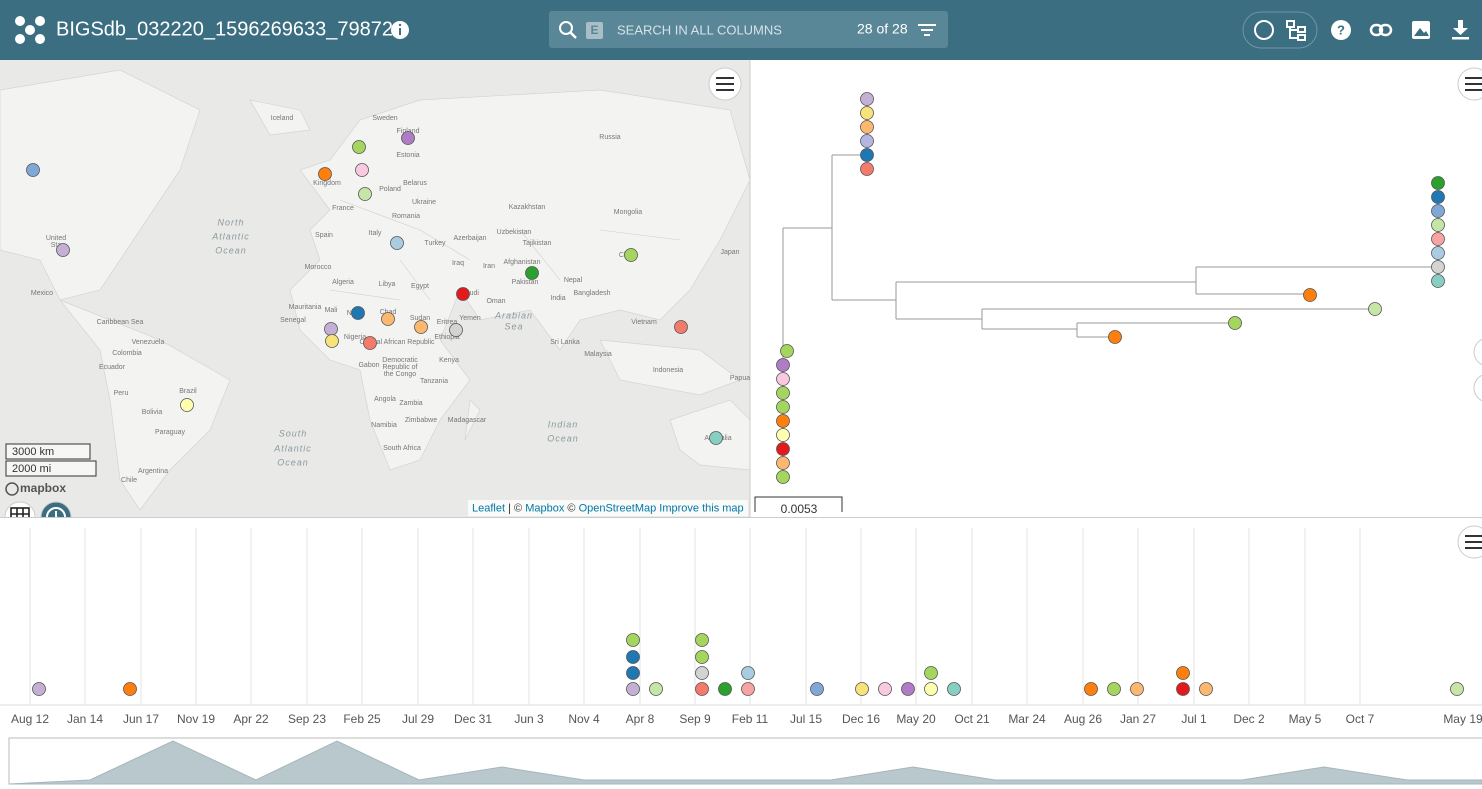  Describe the element at coordinates (618, 508) in the screenshot. I see `osm-link: OpenStreetMap` at that location.